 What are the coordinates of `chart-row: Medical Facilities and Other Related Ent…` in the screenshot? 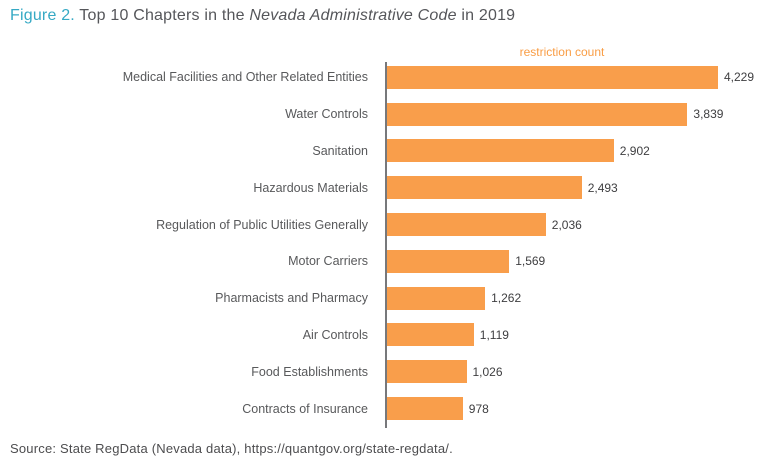 It's located at (384, 77).